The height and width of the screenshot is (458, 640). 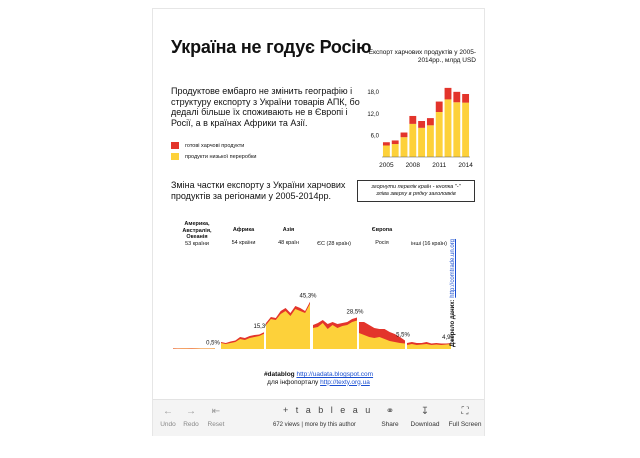 I want to click on region-count: Росія, so click(x=382, y=243).